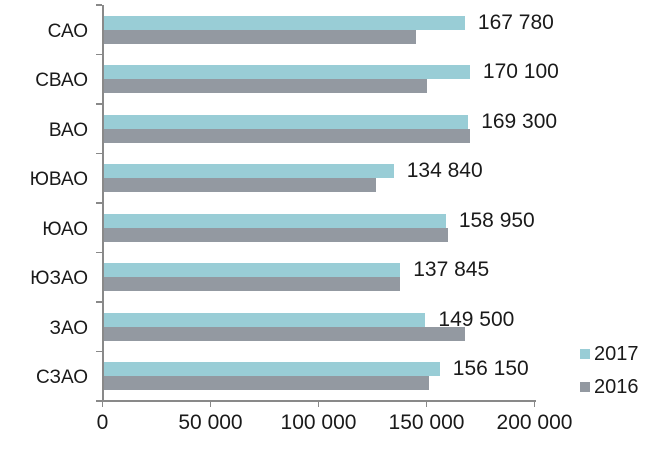  Describe the element at coordinates (444, 171) in the screenshot. I see `data-label: 134 840` at that location.